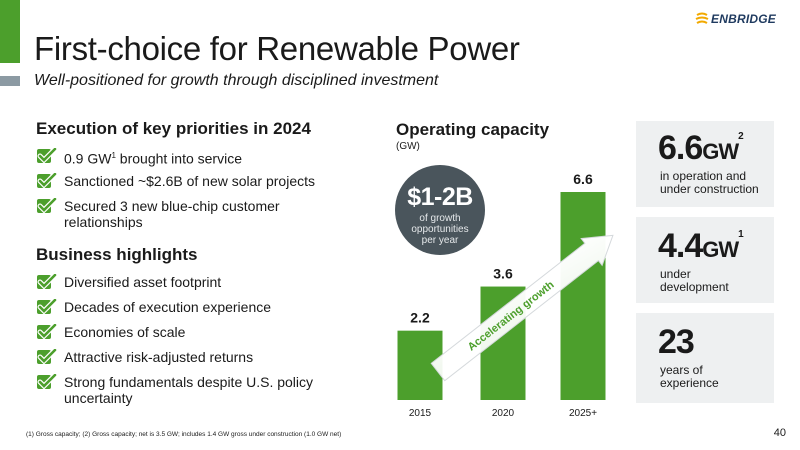  Describe the element at coordinates (583, 179) in the screenshot. I see `data-label: 6.6` at that location.